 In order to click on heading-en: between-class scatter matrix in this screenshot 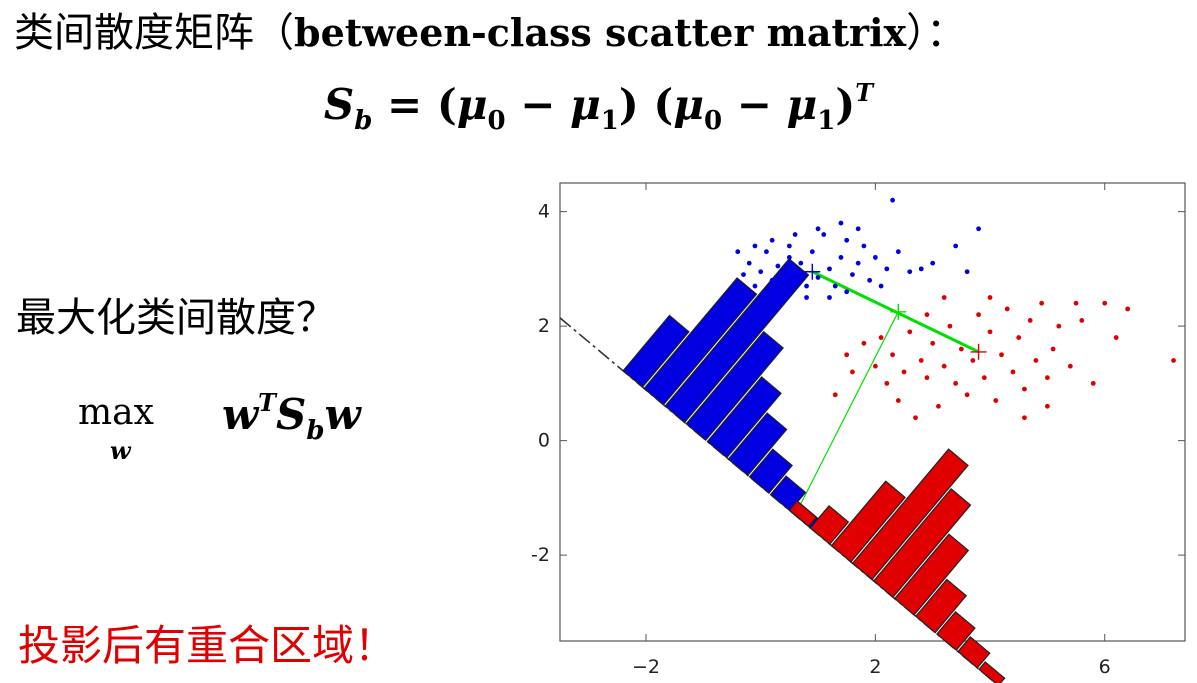, I will do `click(600, 32)`.